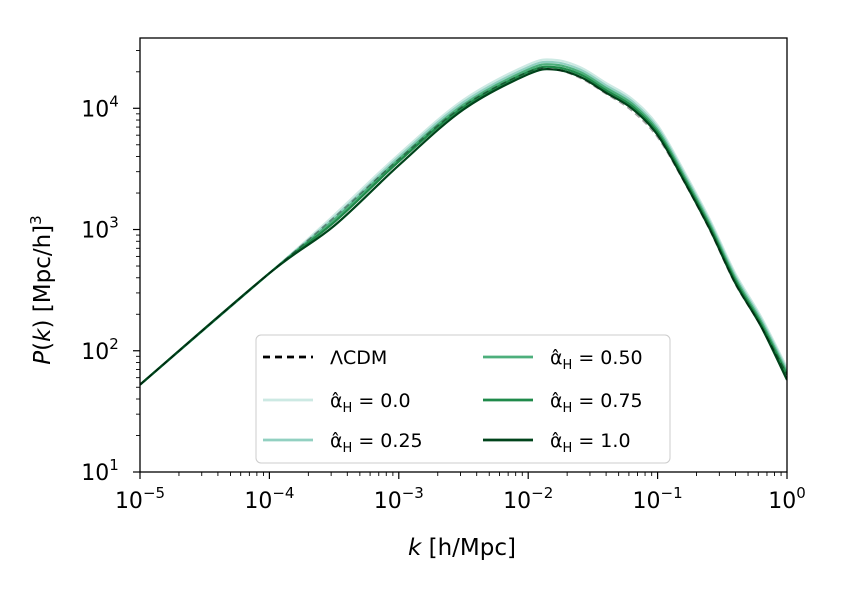 The image size is (843, 590). What do you see at coordinates (100, 471) in the screenshot?
I see `y-tick-label: 10¹` at bounding box center [100, 471].